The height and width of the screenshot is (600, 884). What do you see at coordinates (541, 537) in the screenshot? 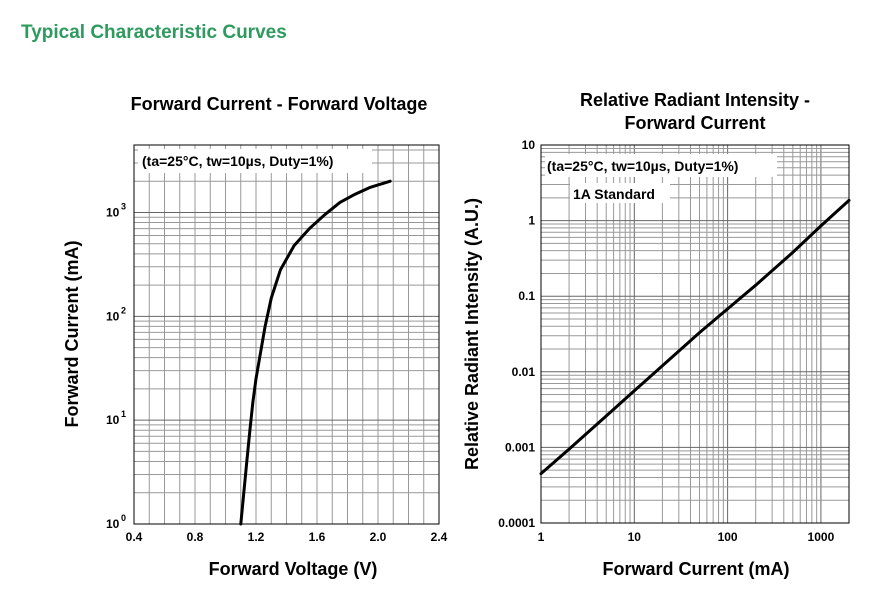
I see `chart2-xtick-label: 1` at bounding box center [541, 537].